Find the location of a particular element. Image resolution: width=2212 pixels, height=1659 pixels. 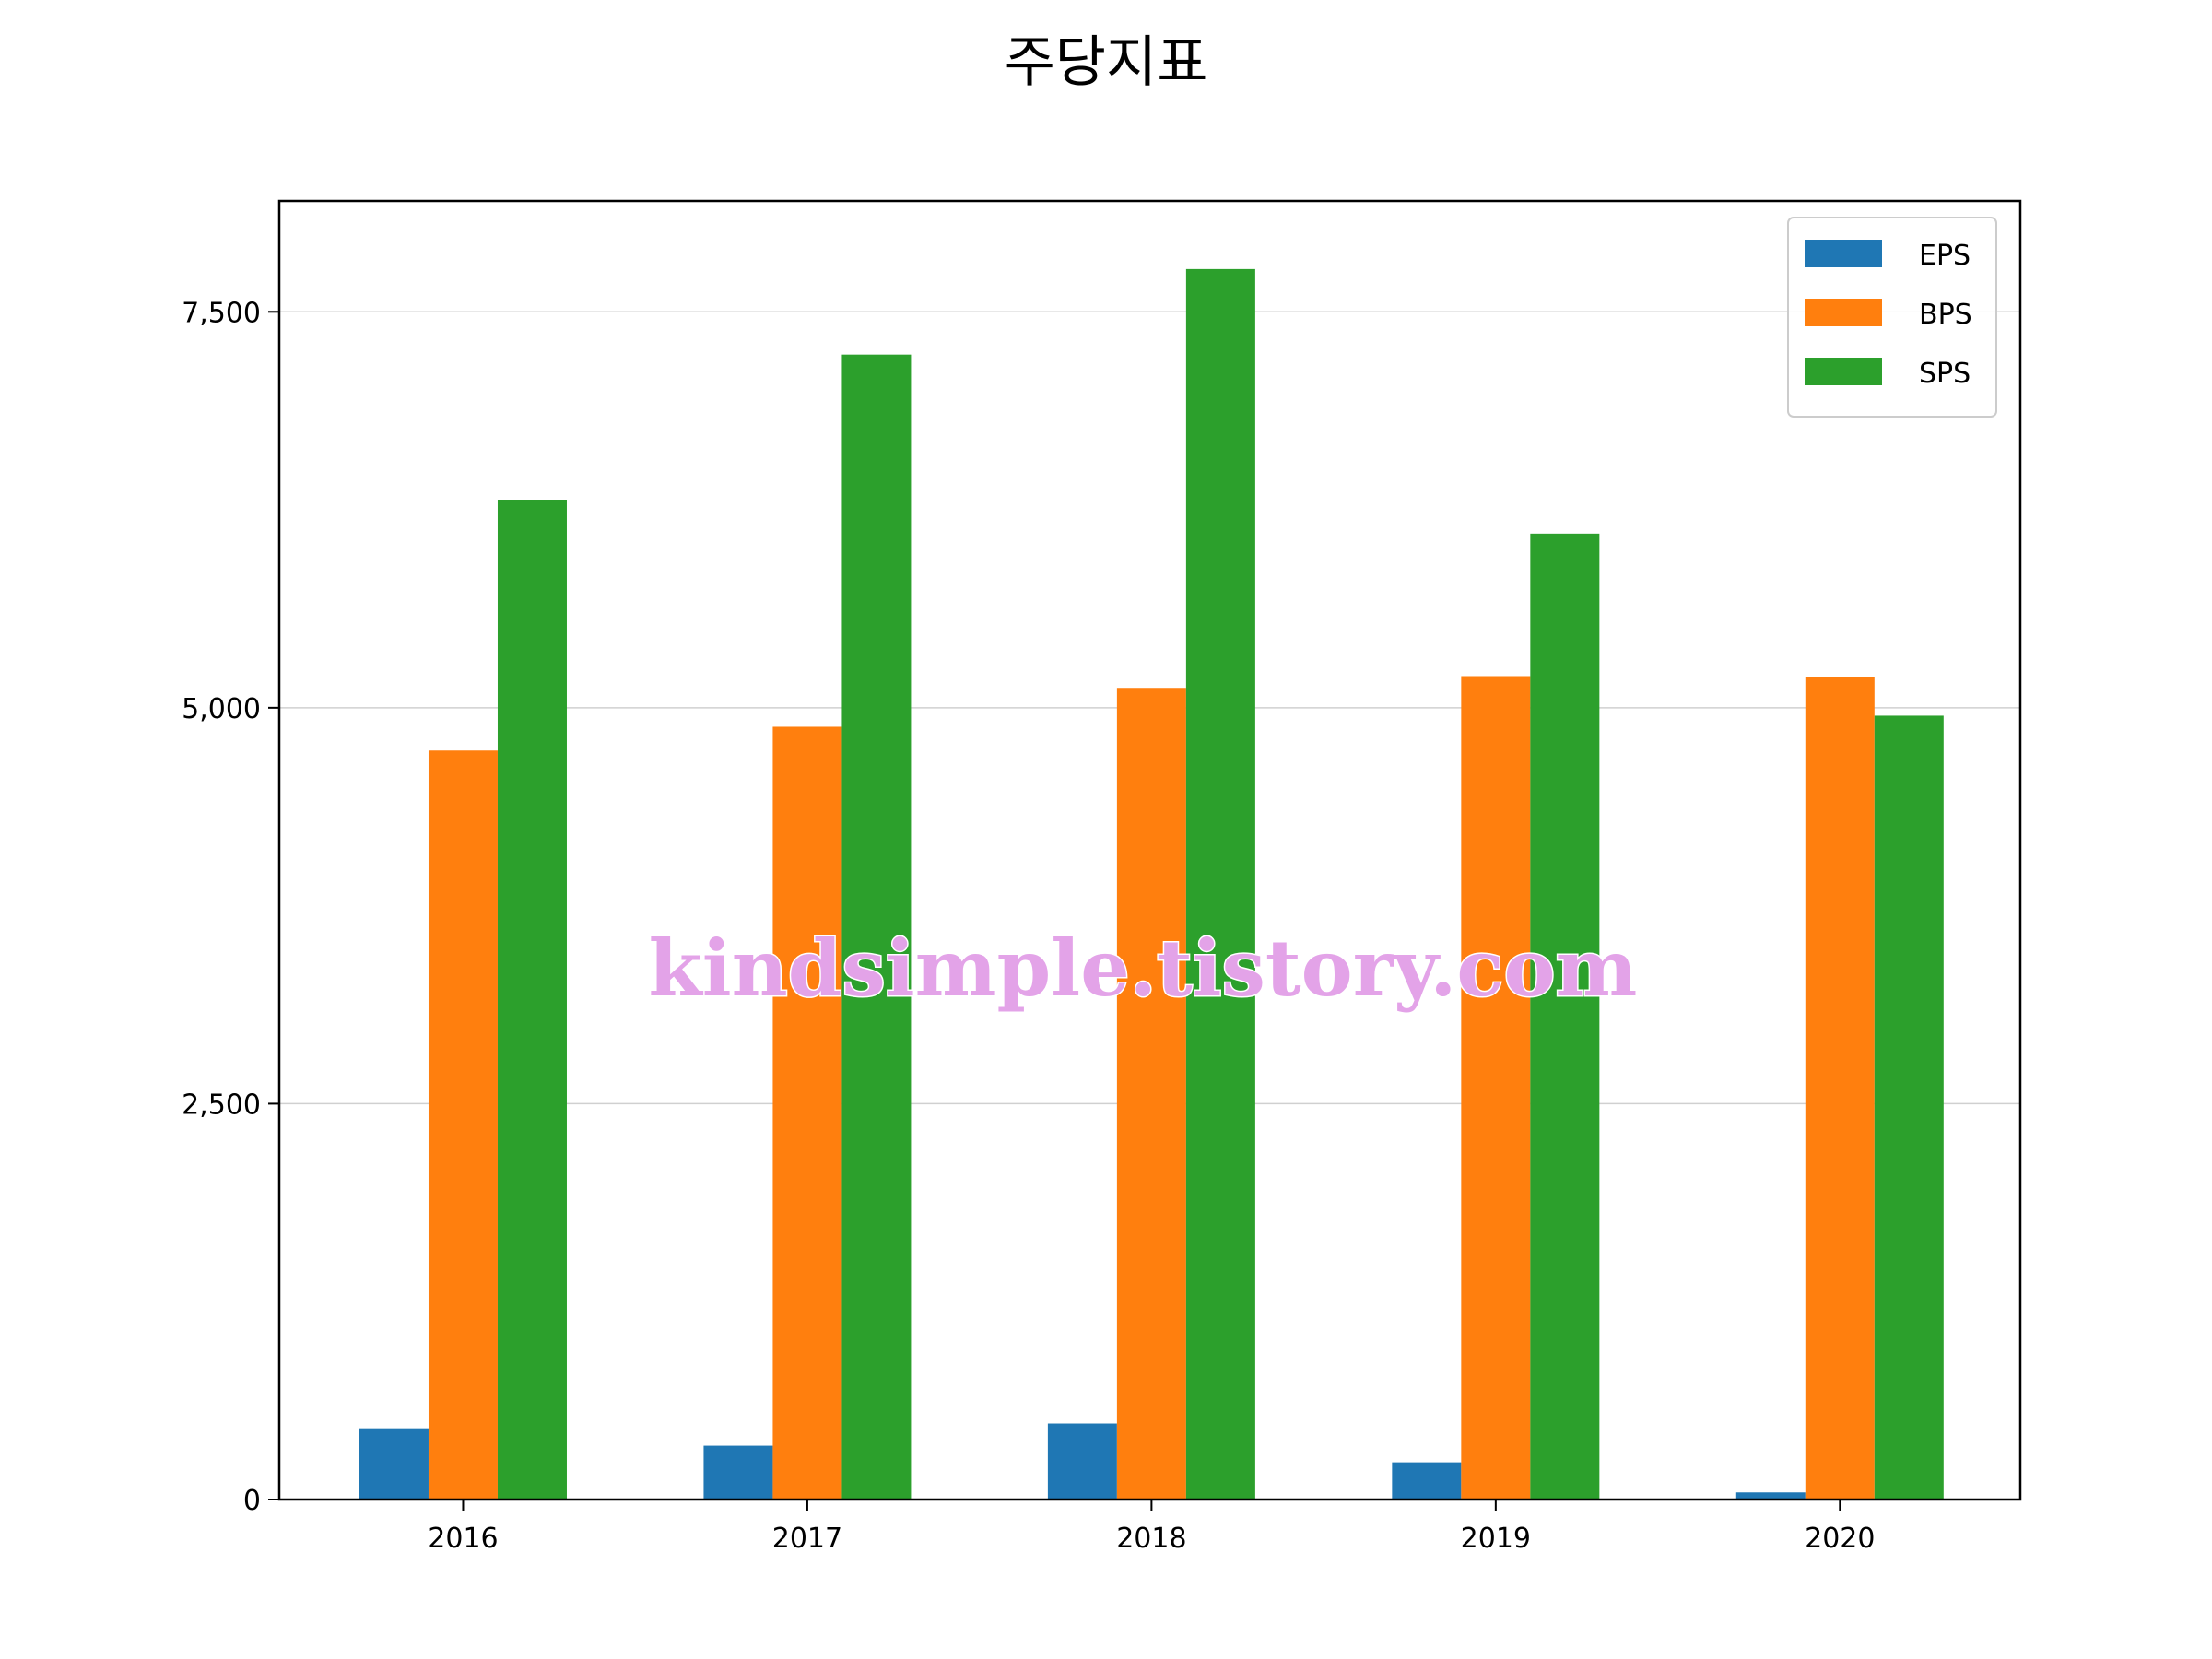

x-axis: 2016 2017 2018 2019 2020 is located at coordinates (1151, 1527).